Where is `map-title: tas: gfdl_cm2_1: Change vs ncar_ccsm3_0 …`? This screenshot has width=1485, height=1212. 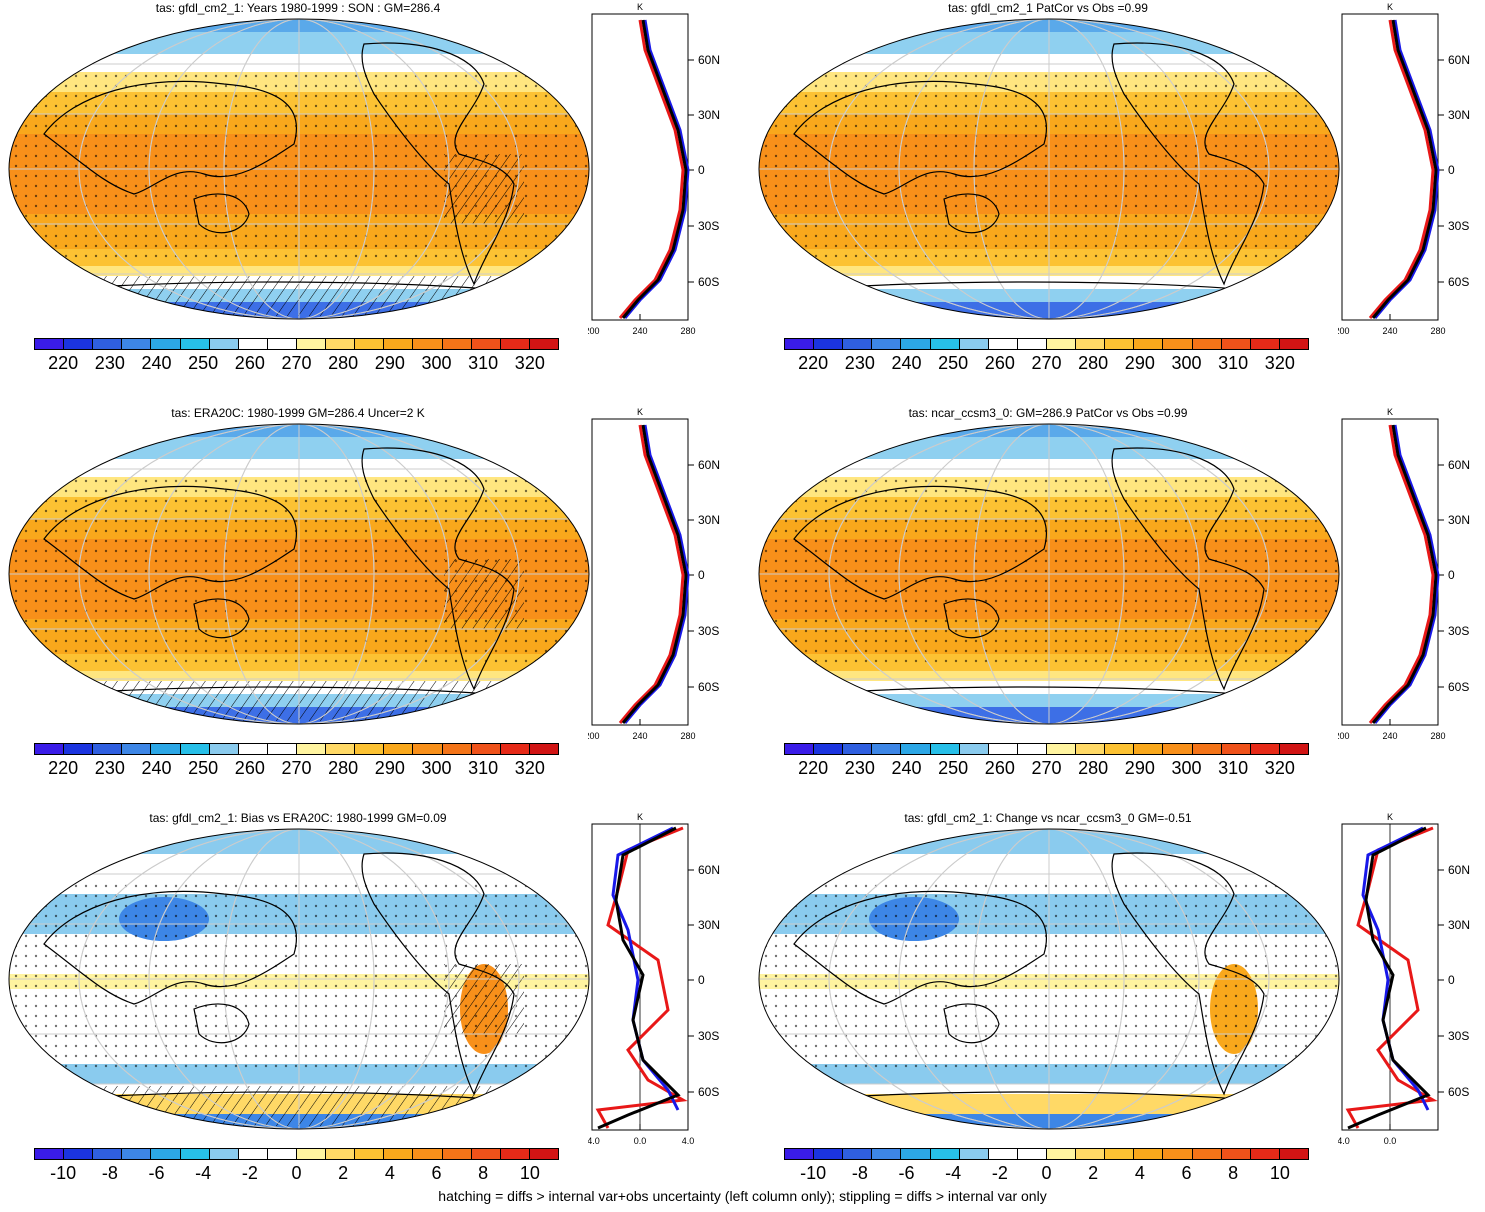
map-title: tas: gfdl_cm2_1: Change vs ncar_ccsm3_0 … is located at coordinates (1048, 818).